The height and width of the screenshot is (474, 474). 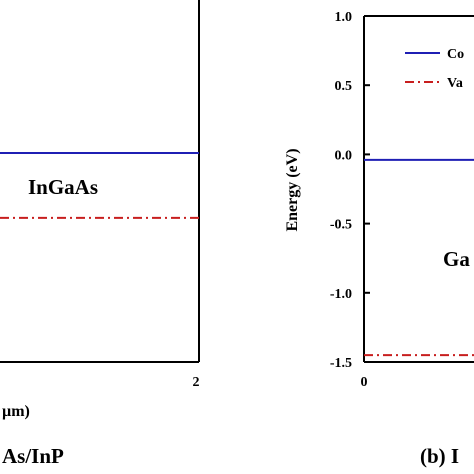 I want to click on panel-b-y-tick-label: -0.5, so click(x=341, y=225).